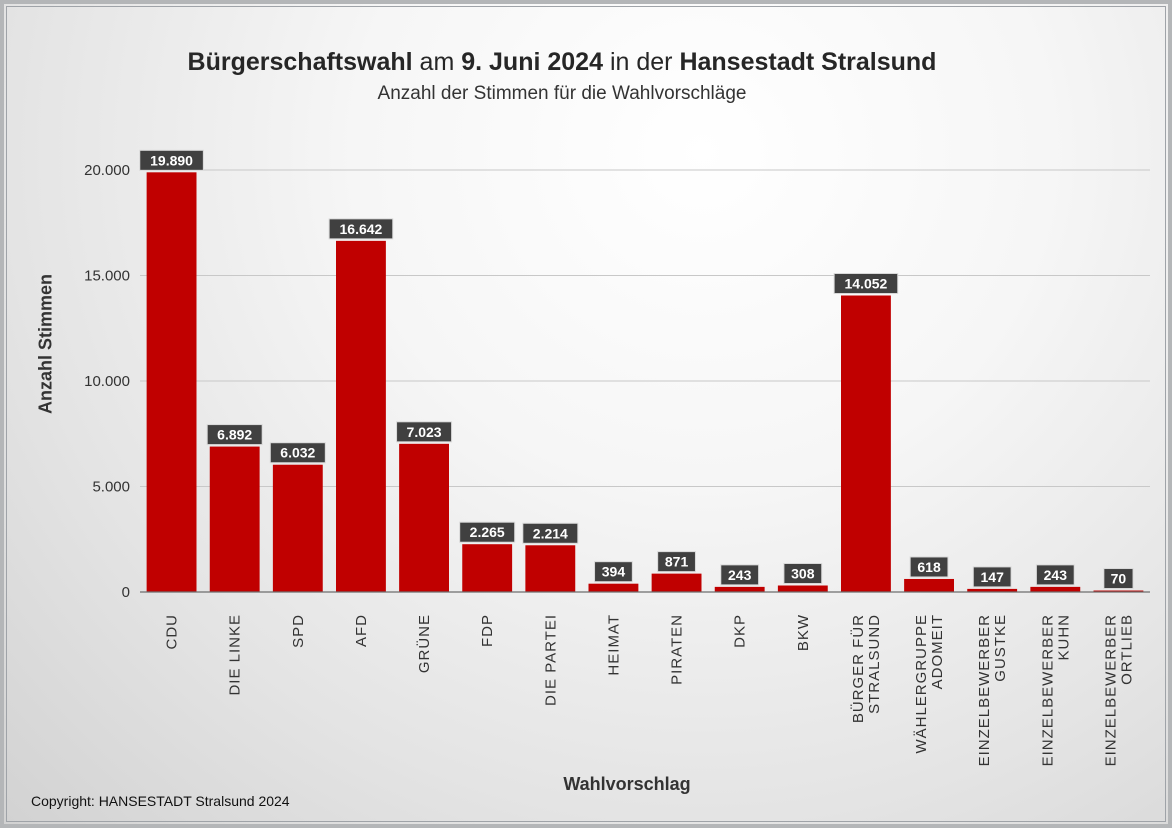 Image resolution: width=1172 pixels, height=828 pixels. I want to click on data-label: 7.023, so click(424, 432).